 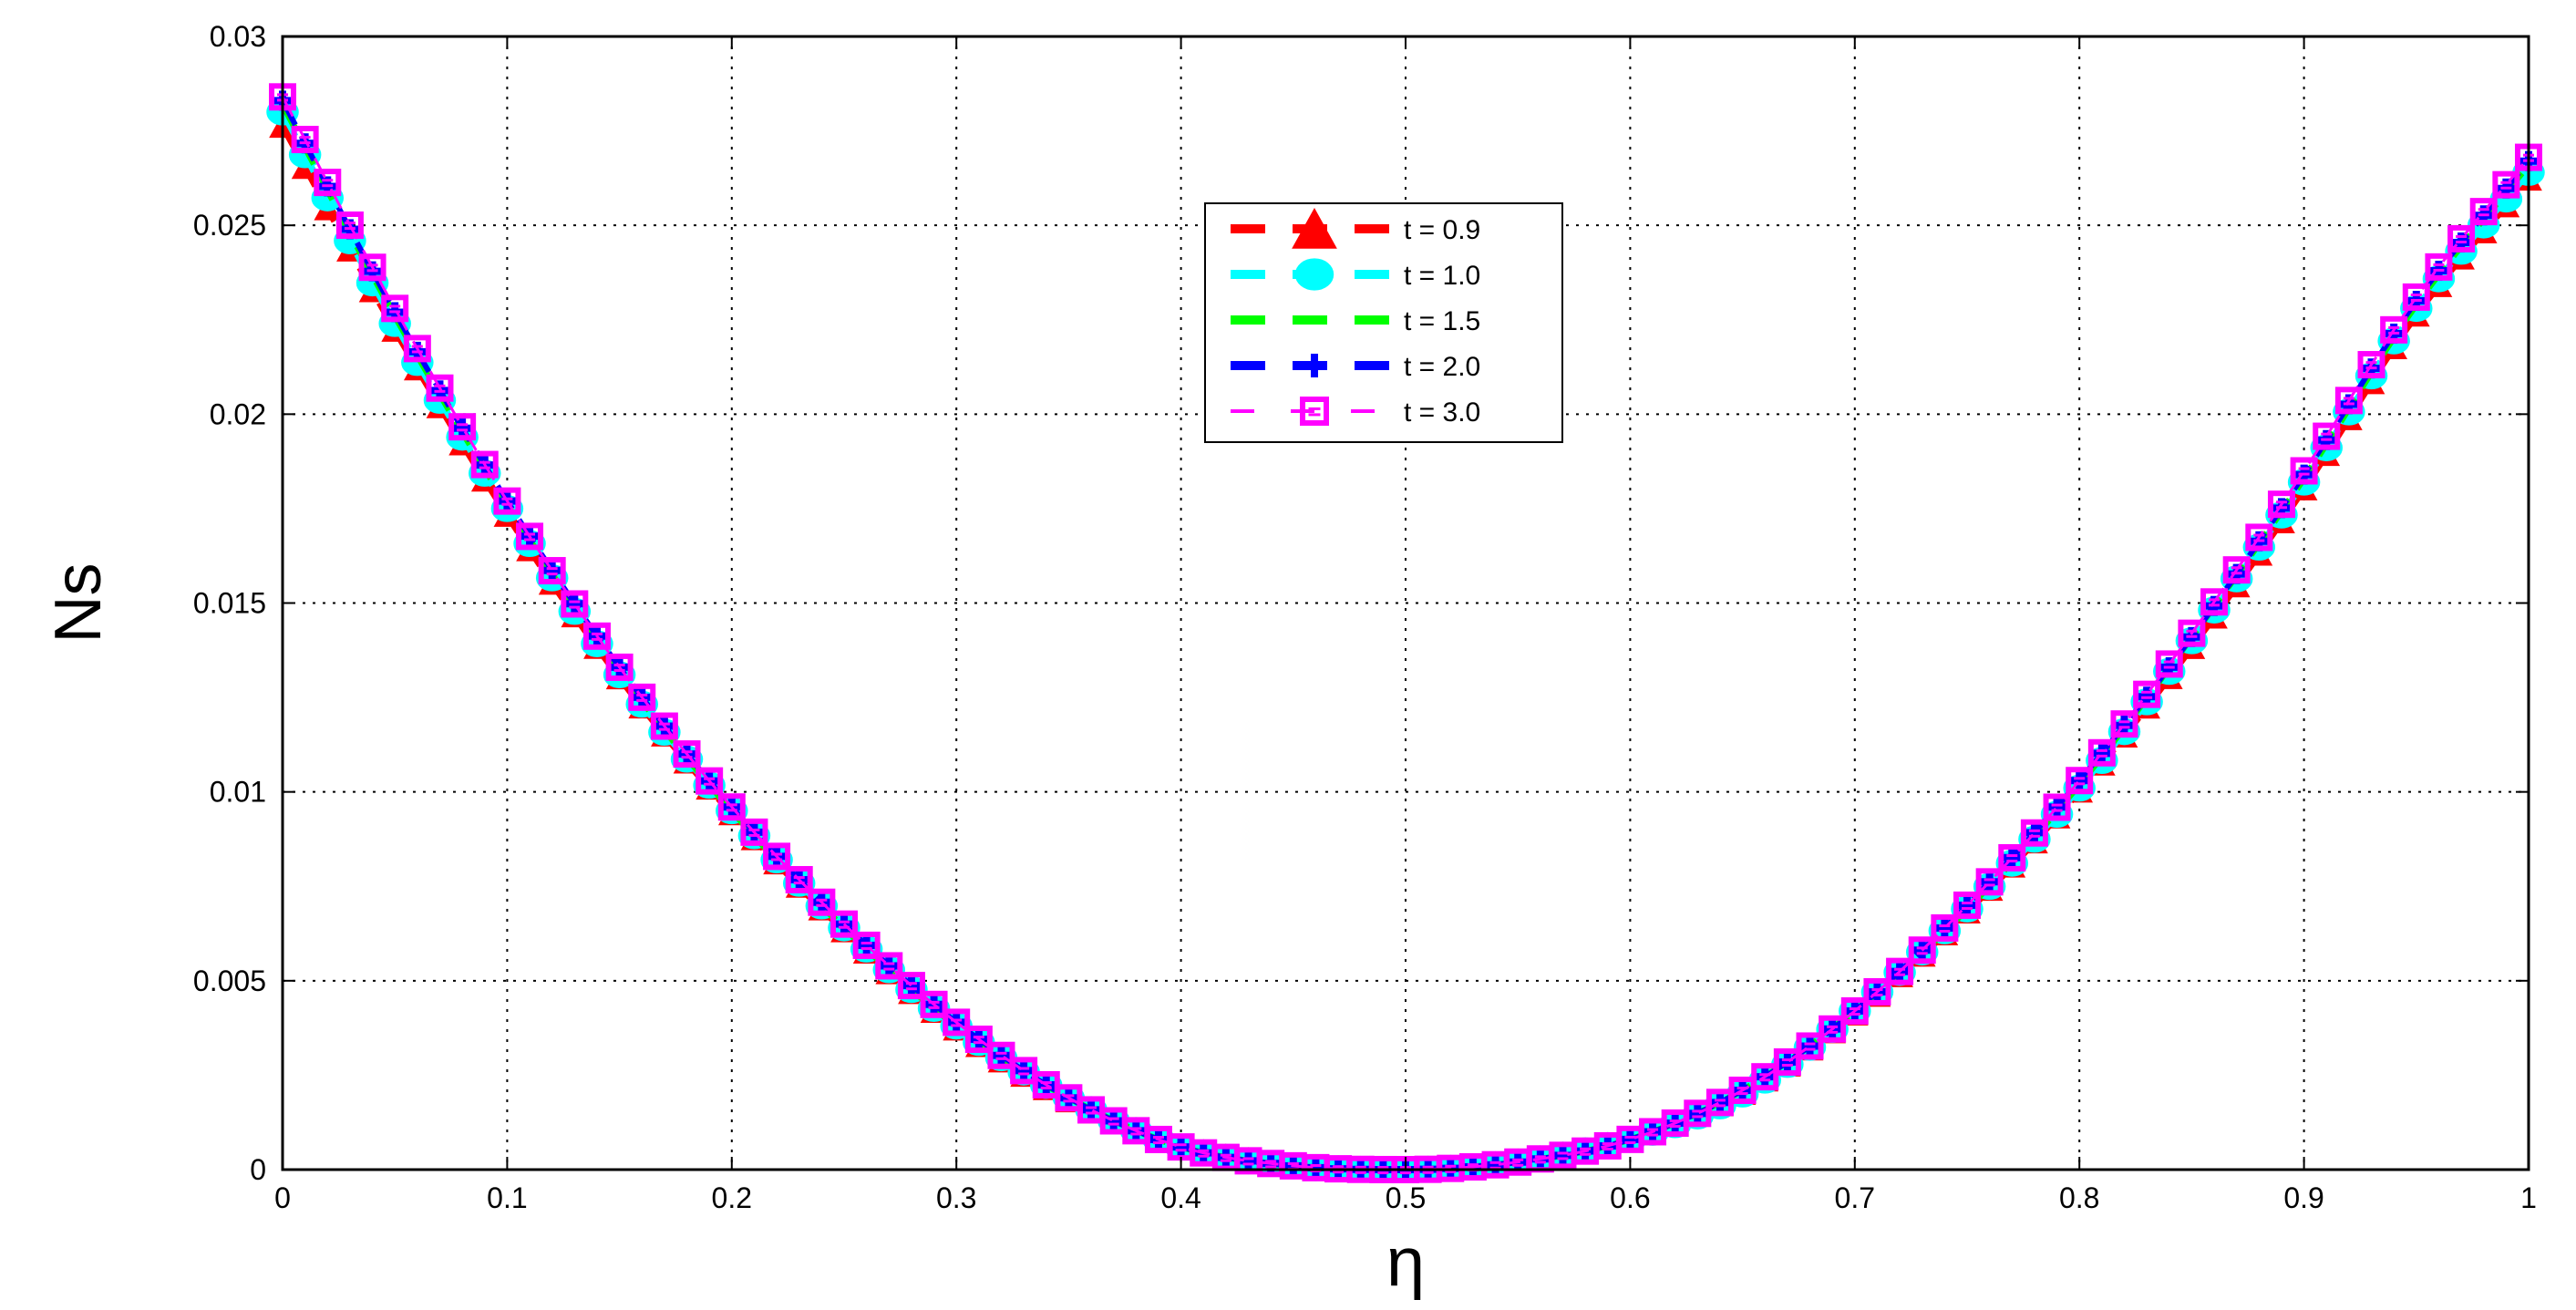 What do you see at coordinates (1355, 367) in the screenshot?
I see `legend-entry: t = 2.0` at bounding box center [1355, 367].